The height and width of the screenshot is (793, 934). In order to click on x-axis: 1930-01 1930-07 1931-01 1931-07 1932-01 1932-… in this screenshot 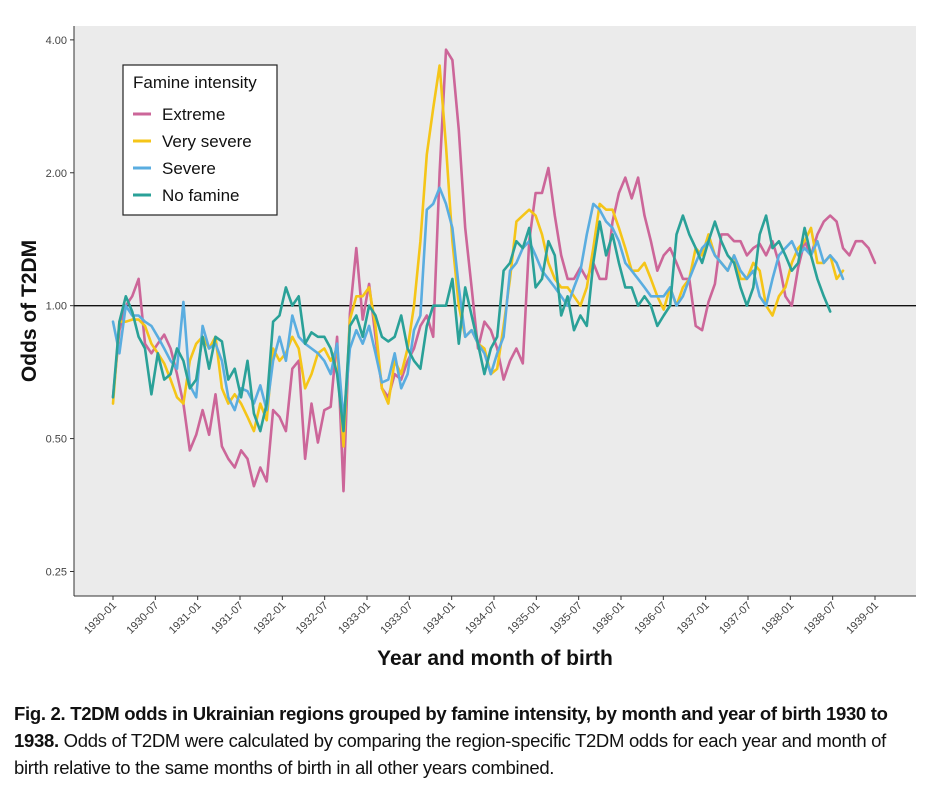, I will do `click(495, 616)`.